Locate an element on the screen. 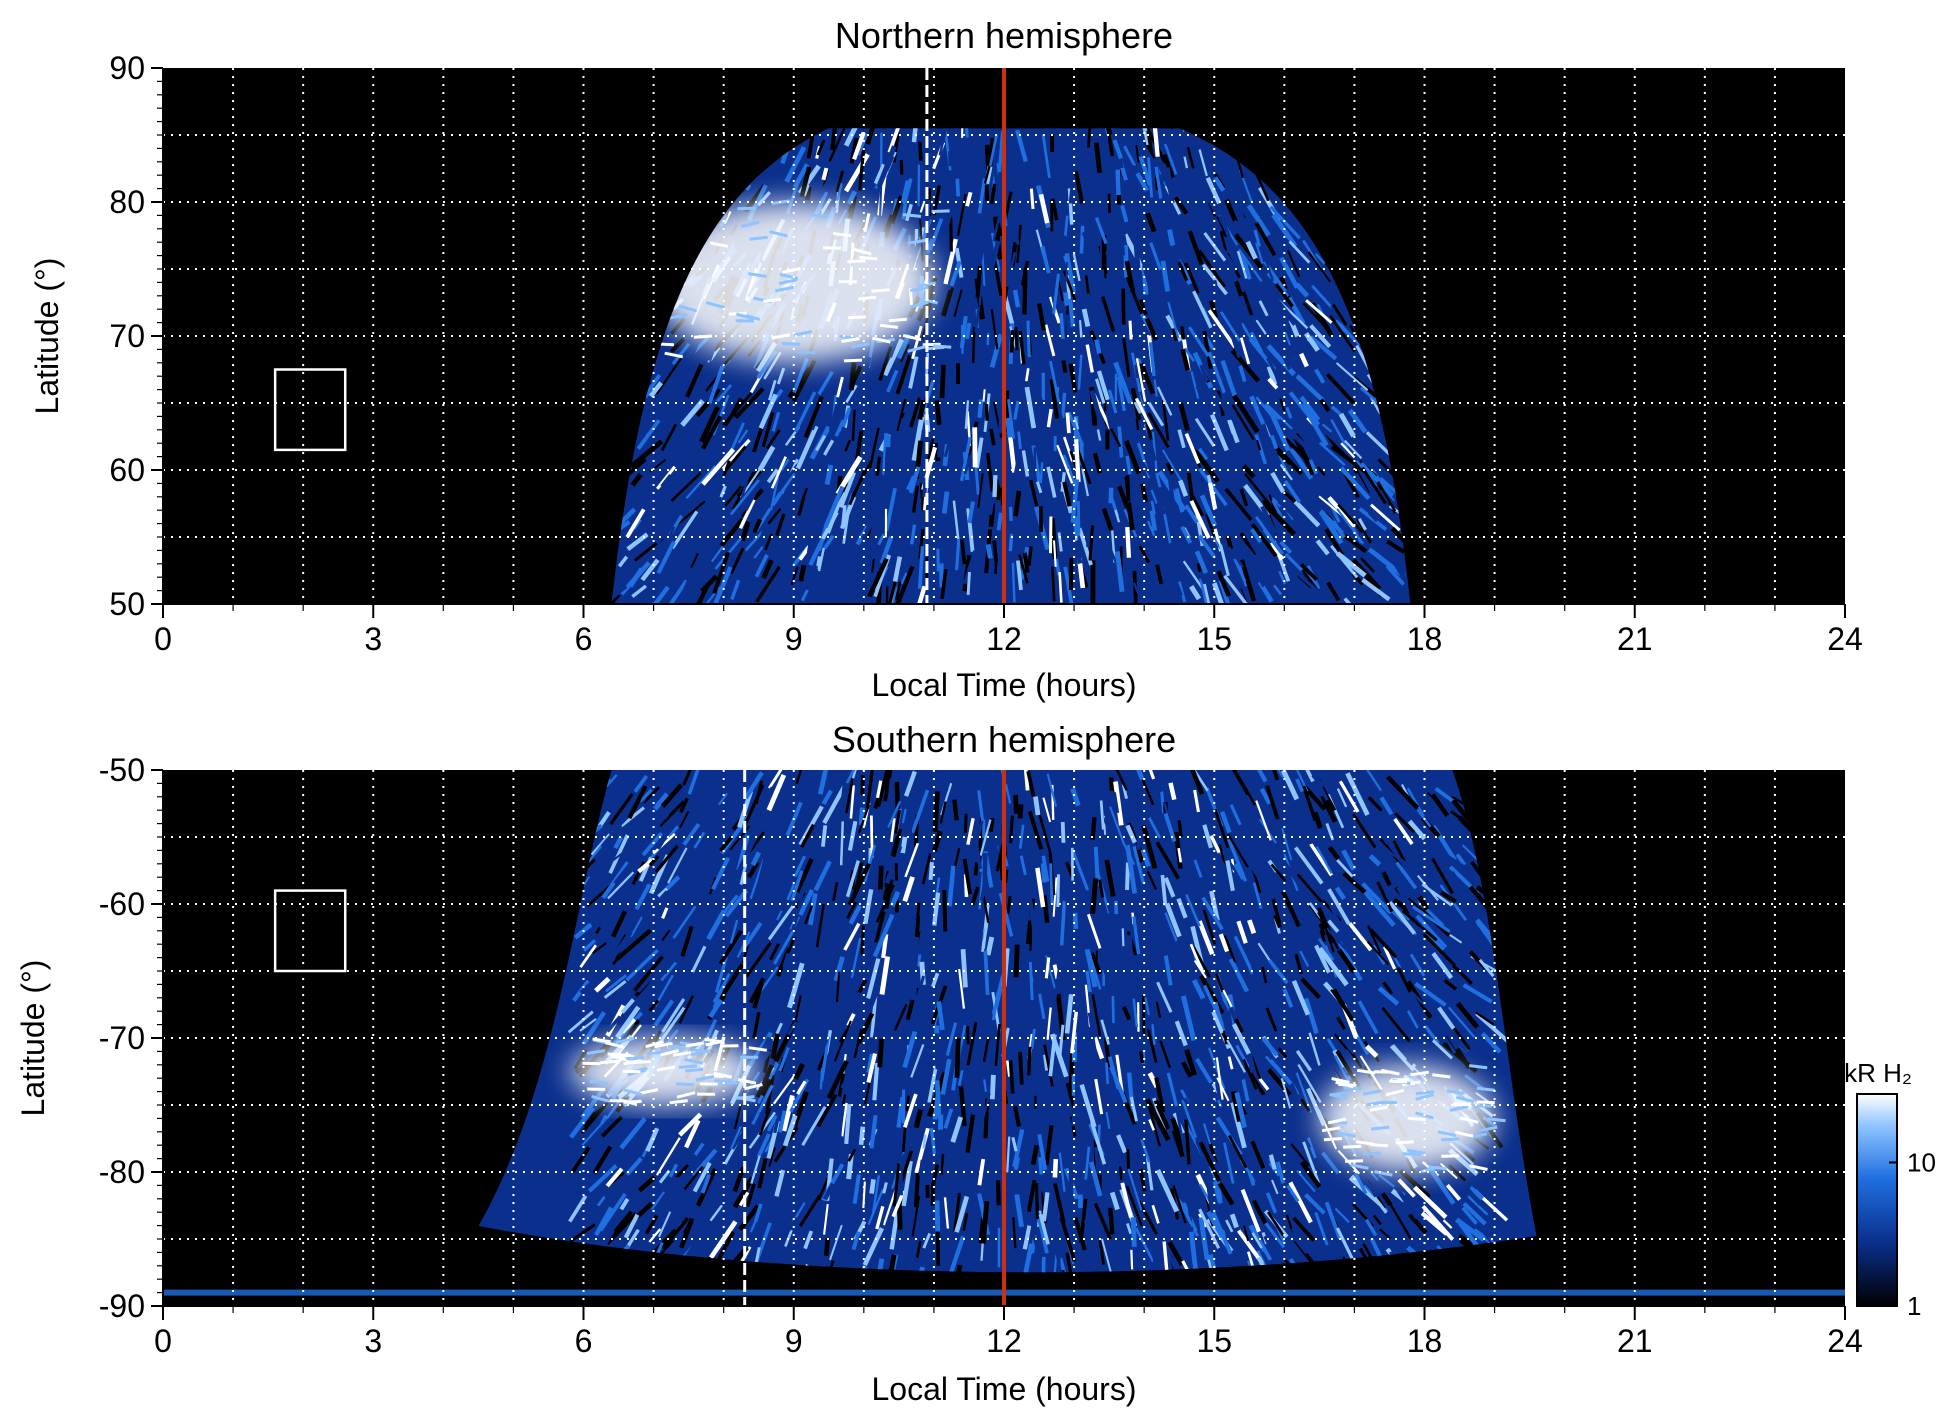 The width and height of the screenshot is (1950, 1423). southern-annotations is located at coordinates (639, 1038).